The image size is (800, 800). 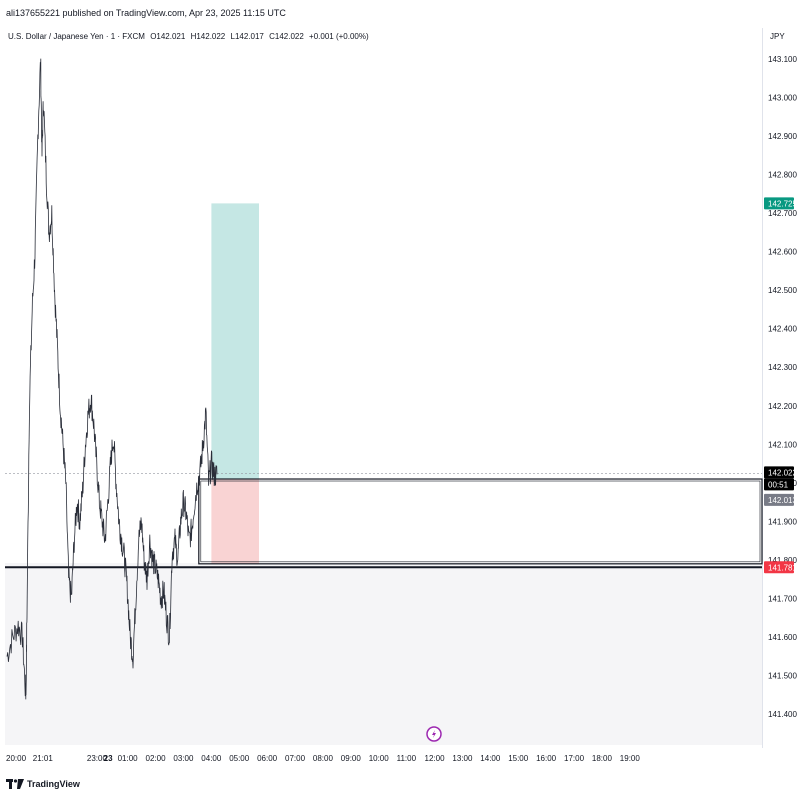 I want to click on x-tick-label: 07:00, so click(x=295, y=758).